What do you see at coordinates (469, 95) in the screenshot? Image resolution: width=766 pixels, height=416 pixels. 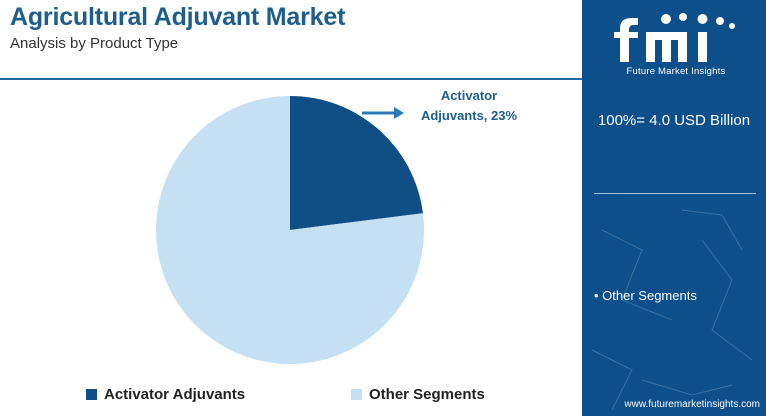 I see `slice-label-line1: Activator` at bounding box center [469, 95].